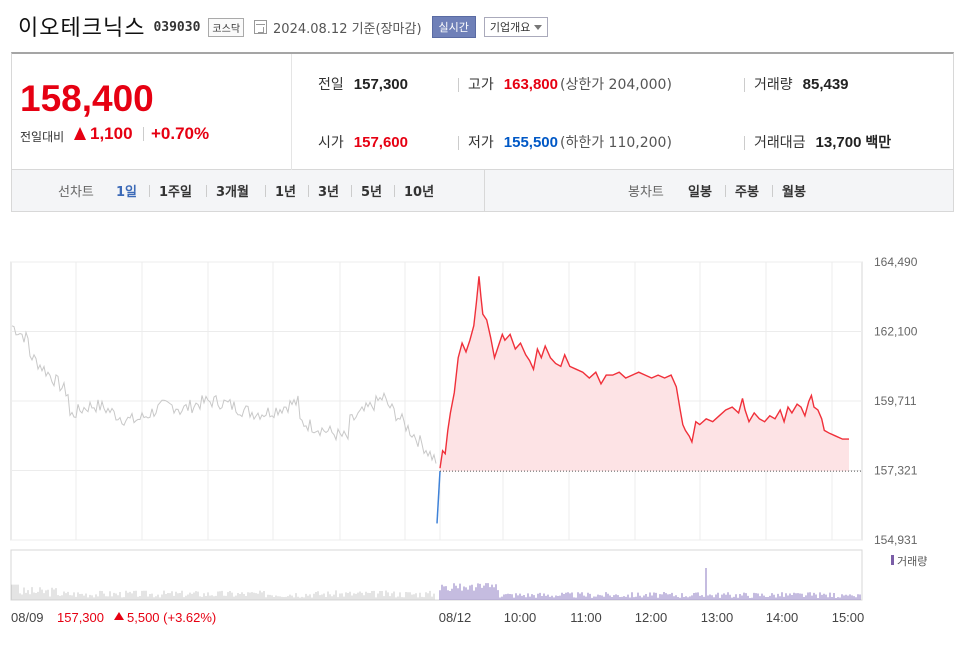 The width and height of the screenshot is (954, 656). Describe the element at coordinates (825, 84) in the screenshot. I see `stat-value: 85,439` at that location.